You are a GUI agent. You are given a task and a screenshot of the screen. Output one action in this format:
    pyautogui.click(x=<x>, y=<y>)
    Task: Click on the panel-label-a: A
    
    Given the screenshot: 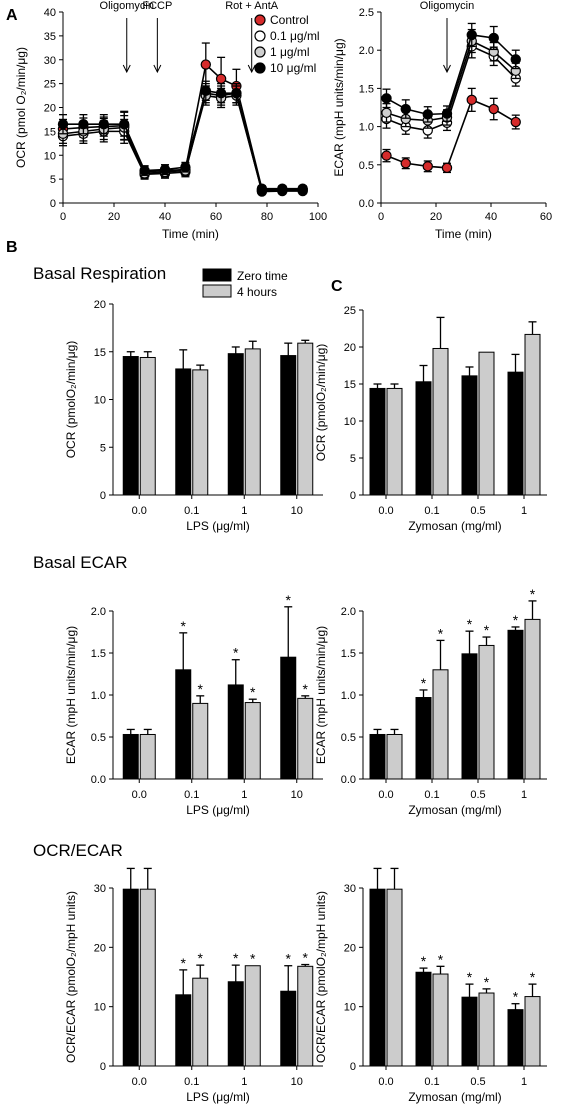 What is the action you would take?
    pyautogui.click(x=12, y=15)
    